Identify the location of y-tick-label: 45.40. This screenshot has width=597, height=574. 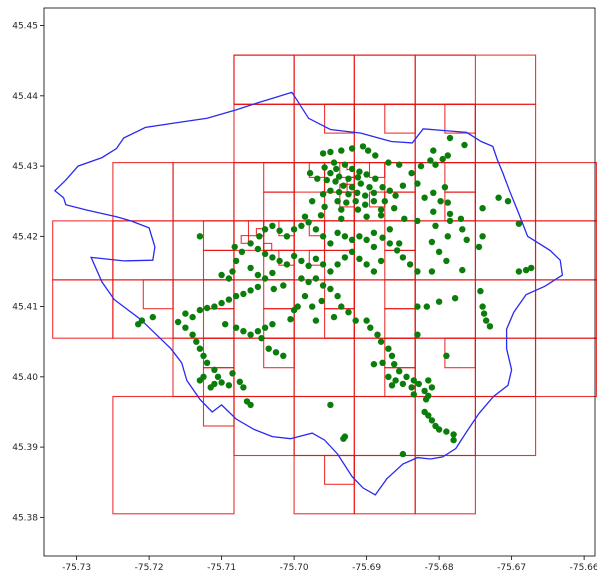
(25, 378).